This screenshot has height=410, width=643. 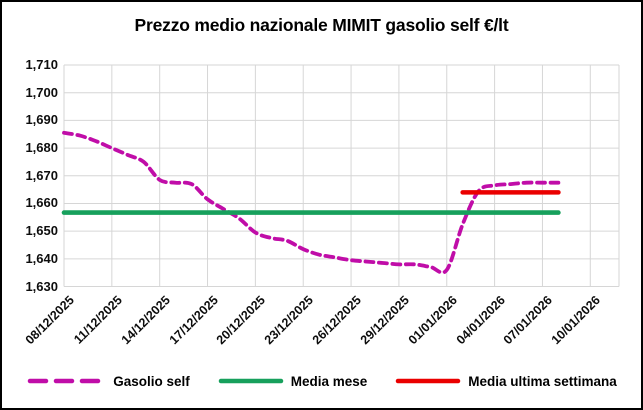 What do you see at coordinates (41, 148) in the screenshot?
I see `y-axis-tick-label: 1,680` at bounding box center [41, 148].